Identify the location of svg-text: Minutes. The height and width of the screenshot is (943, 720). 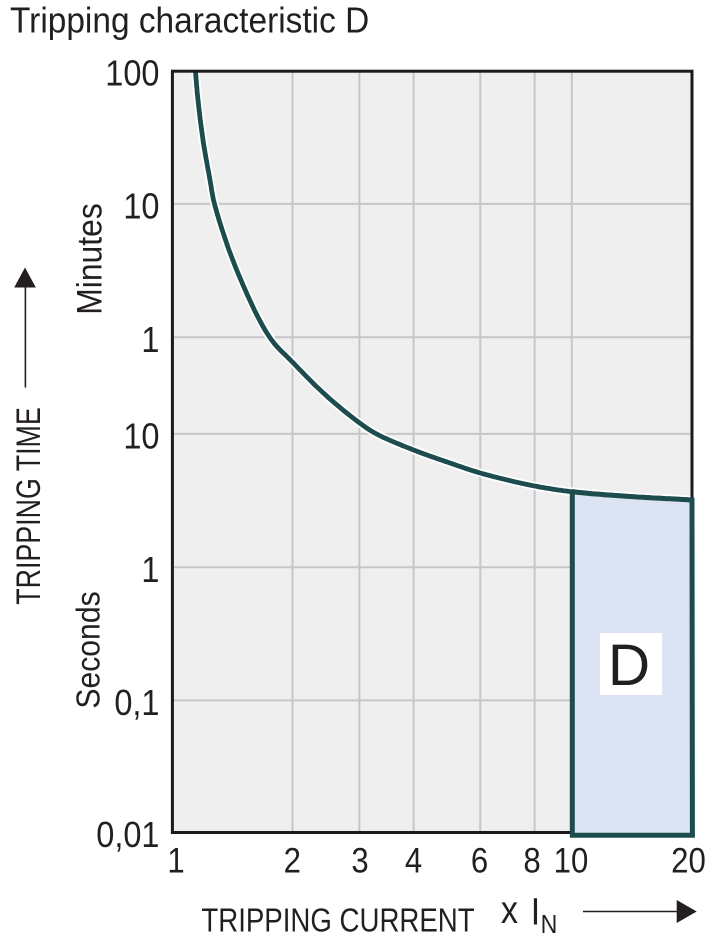
(90, 259).